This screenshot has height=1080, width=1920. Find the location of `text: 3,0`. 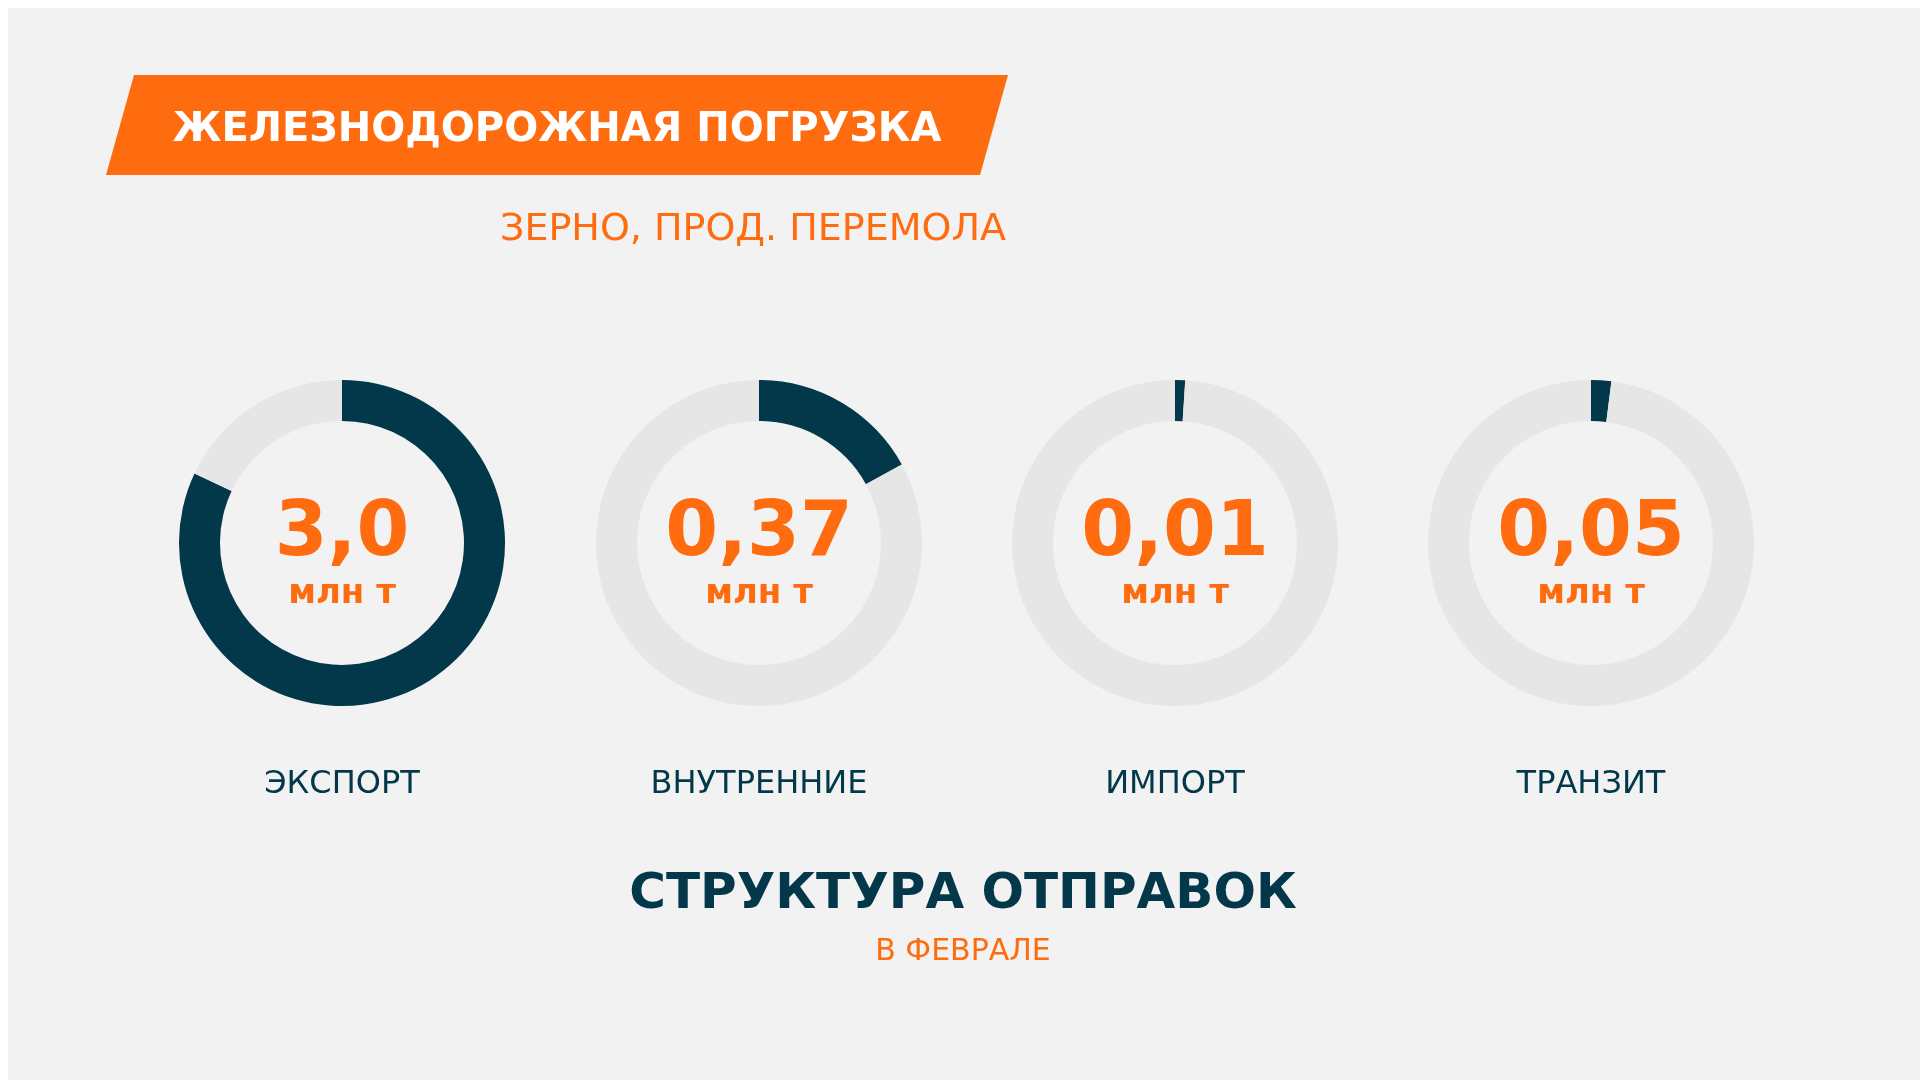

text: 3,0 is located at coordinates (342, 528).